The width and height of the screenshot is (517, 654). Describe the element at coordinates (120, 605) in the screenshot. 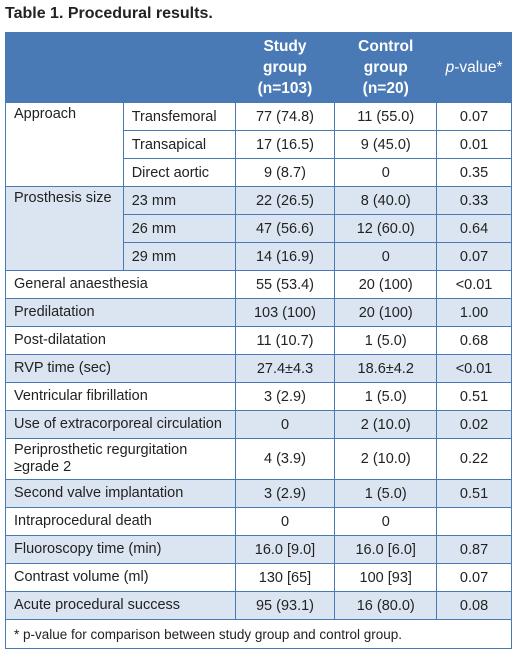

I see `row-label: Acute procedural success` at that location.